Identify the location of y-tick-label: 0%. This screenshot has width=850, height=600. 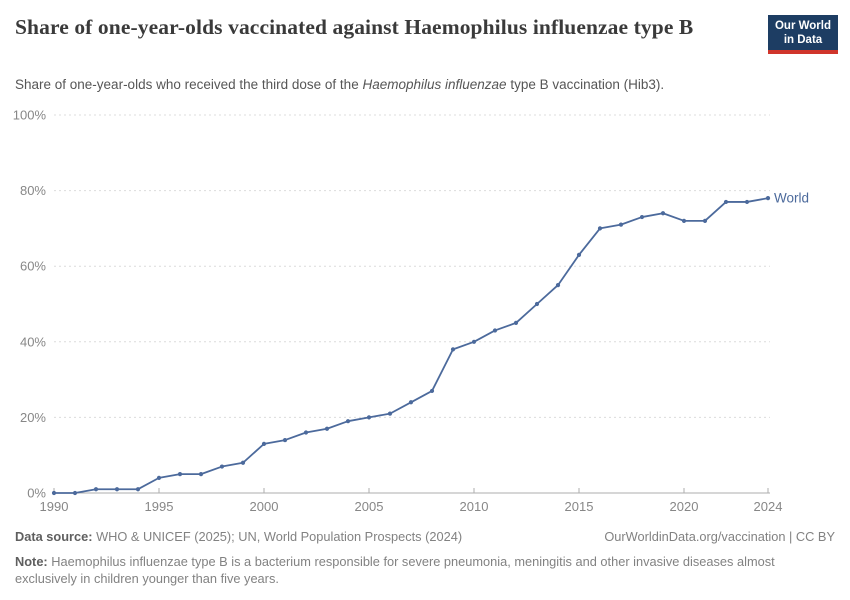
(36, 493).